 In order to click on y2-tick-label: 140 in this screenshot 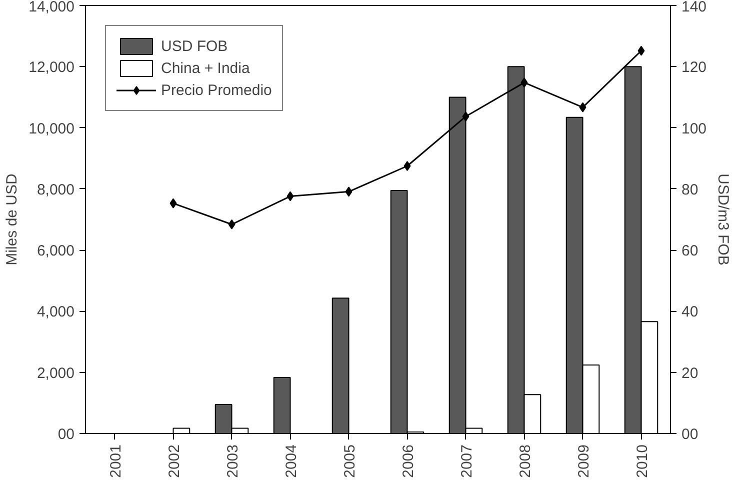, I will do `click(694, 8)`.